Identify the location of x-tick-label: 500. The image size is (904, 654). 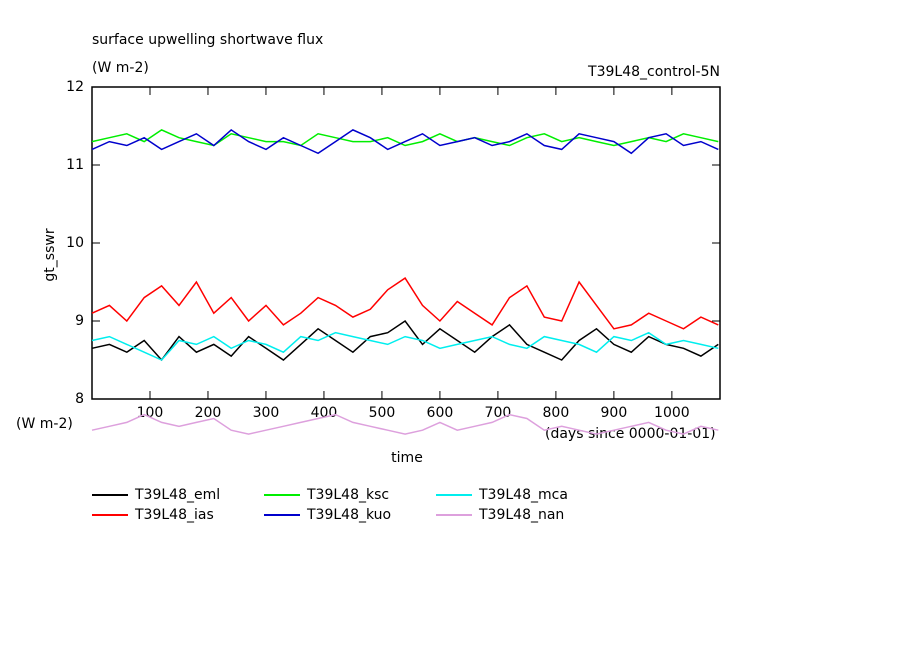
(382, 413).